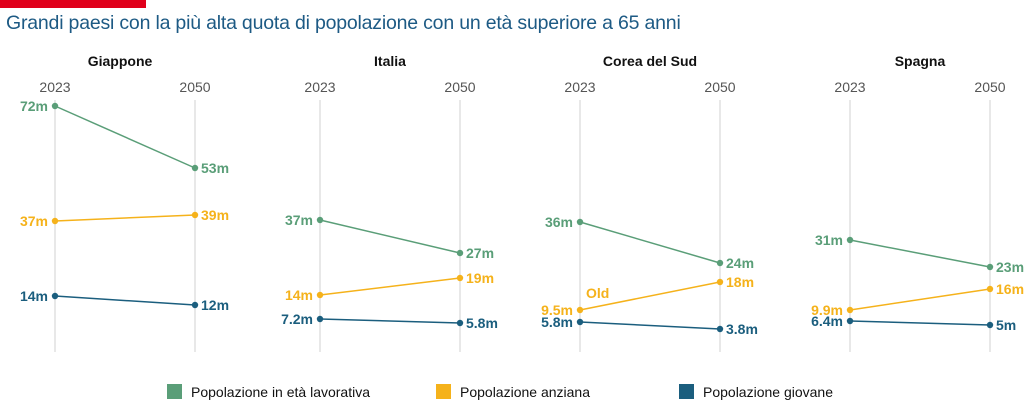 The image size is (1036, 414). I want to click on point-italia-young-2050, so click(460, 323).